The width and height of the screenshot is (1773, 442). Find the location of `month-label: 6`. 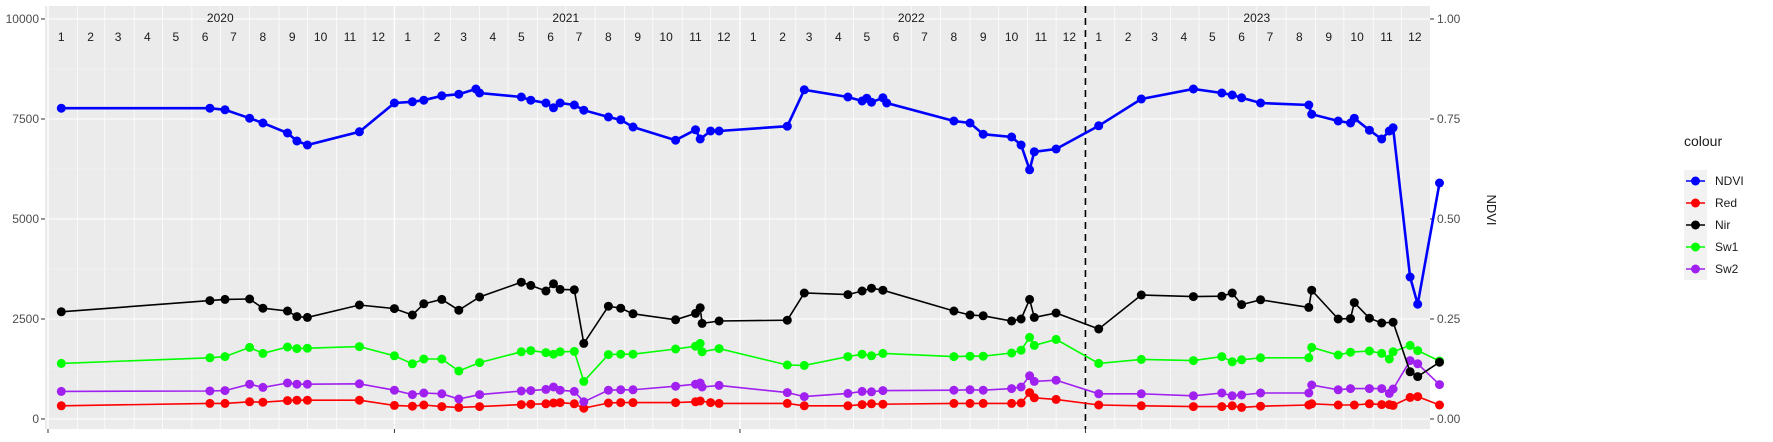

month-label: 6 is located at coordinates (896, 37).